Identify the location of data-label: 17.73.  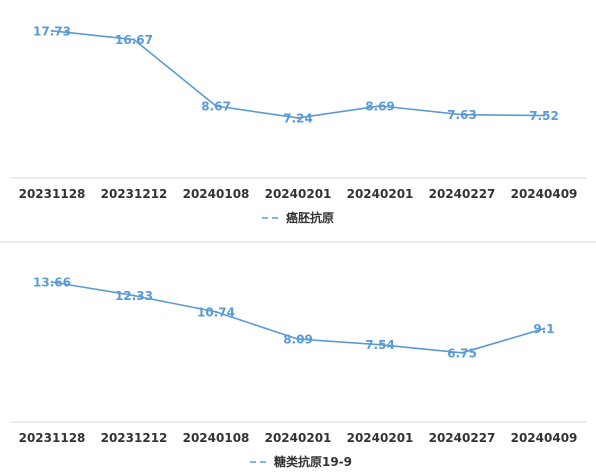
(52, 31).